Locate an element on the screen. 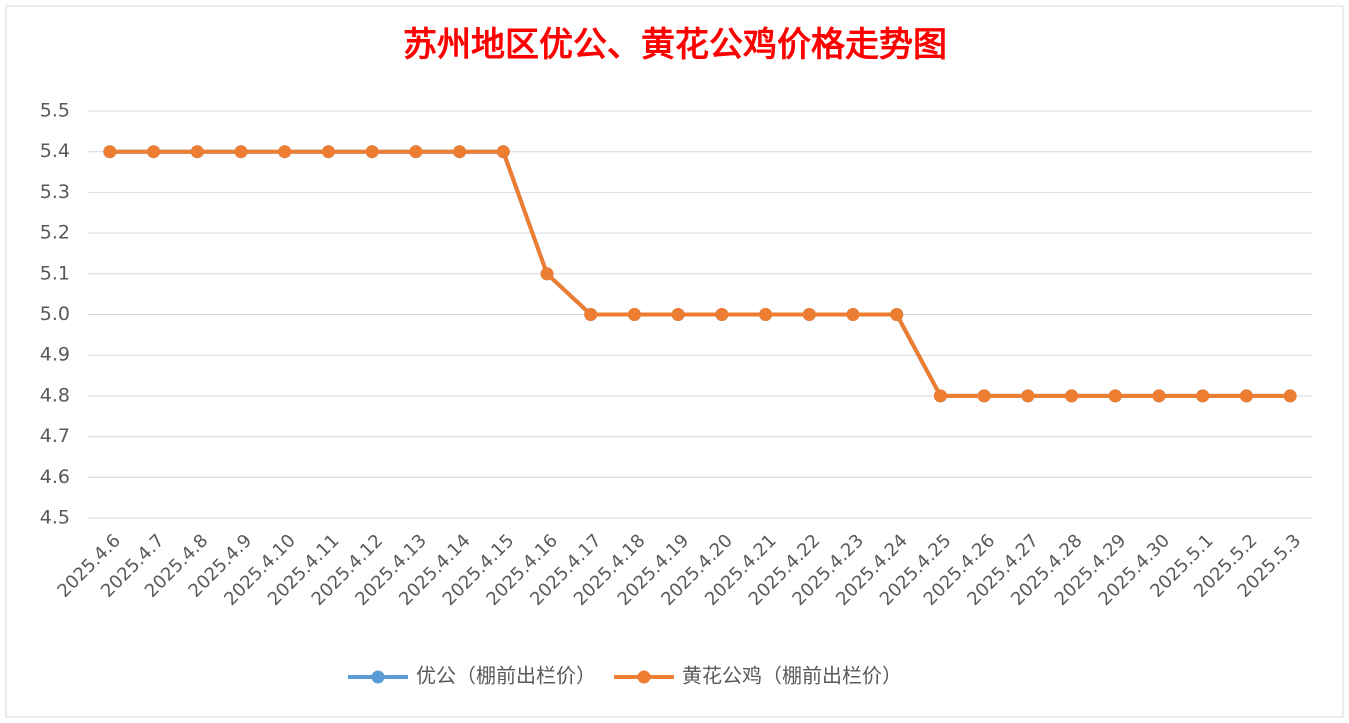 The height and width of the screenshot is (723, 1349). y-tick-label: 4.7 is located at coordinates (55, 436).